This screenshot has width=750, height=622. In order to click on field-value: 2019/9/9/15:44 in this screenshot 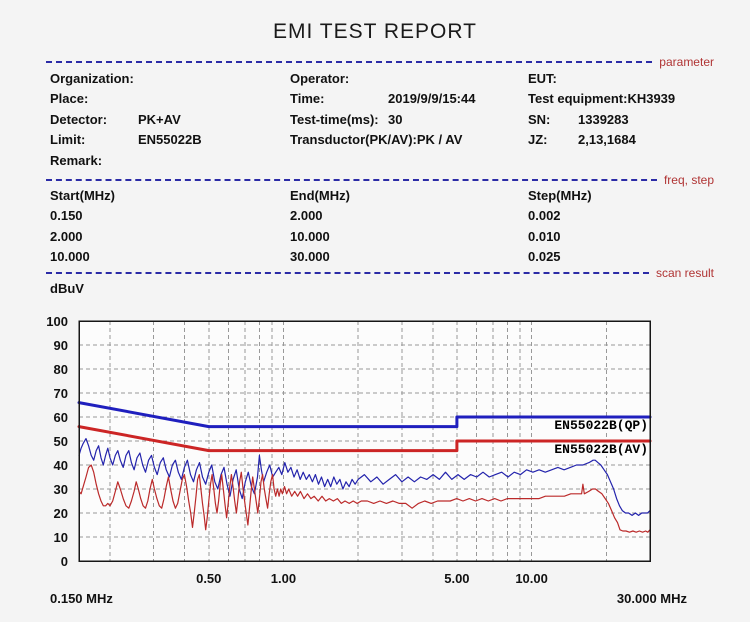, I will do `click(432, 99)`.